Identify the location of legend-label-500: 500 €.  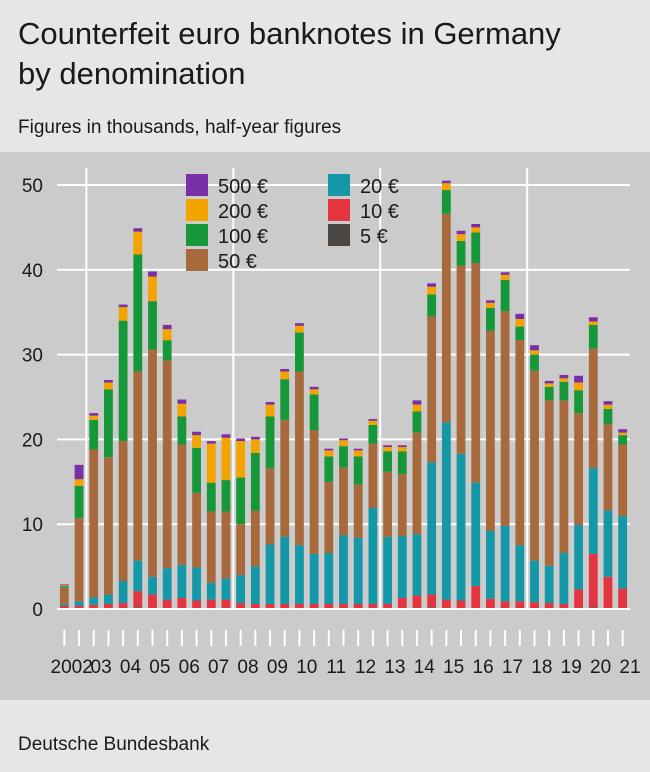
(243, 187).